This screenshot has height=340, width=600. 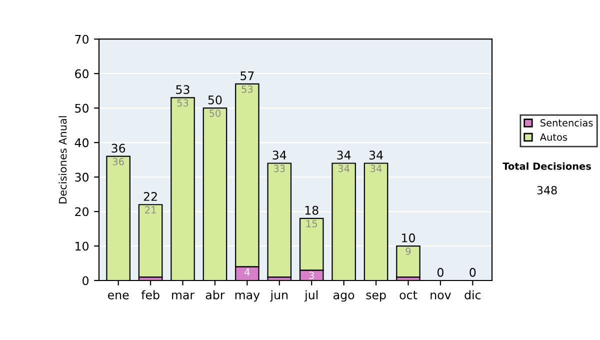 What do you see at coordinates (82, 246) in the screenshot?
I see `y-tick-label: 10` at bounding box center [82, 246].